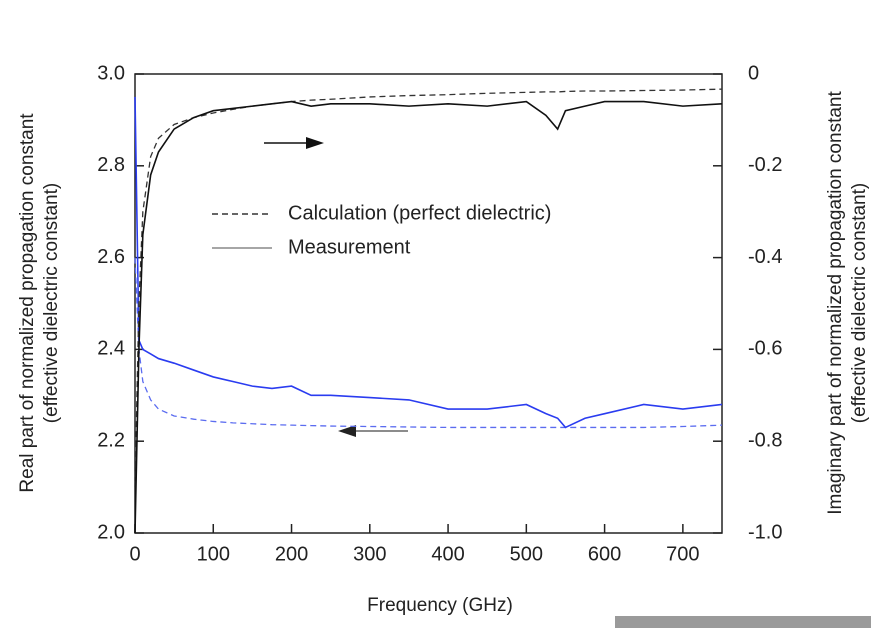 Image resolution: width=871 pixels, height=628 pixels. I want to click on y-tick-label: 2.4, so click(111, 349).